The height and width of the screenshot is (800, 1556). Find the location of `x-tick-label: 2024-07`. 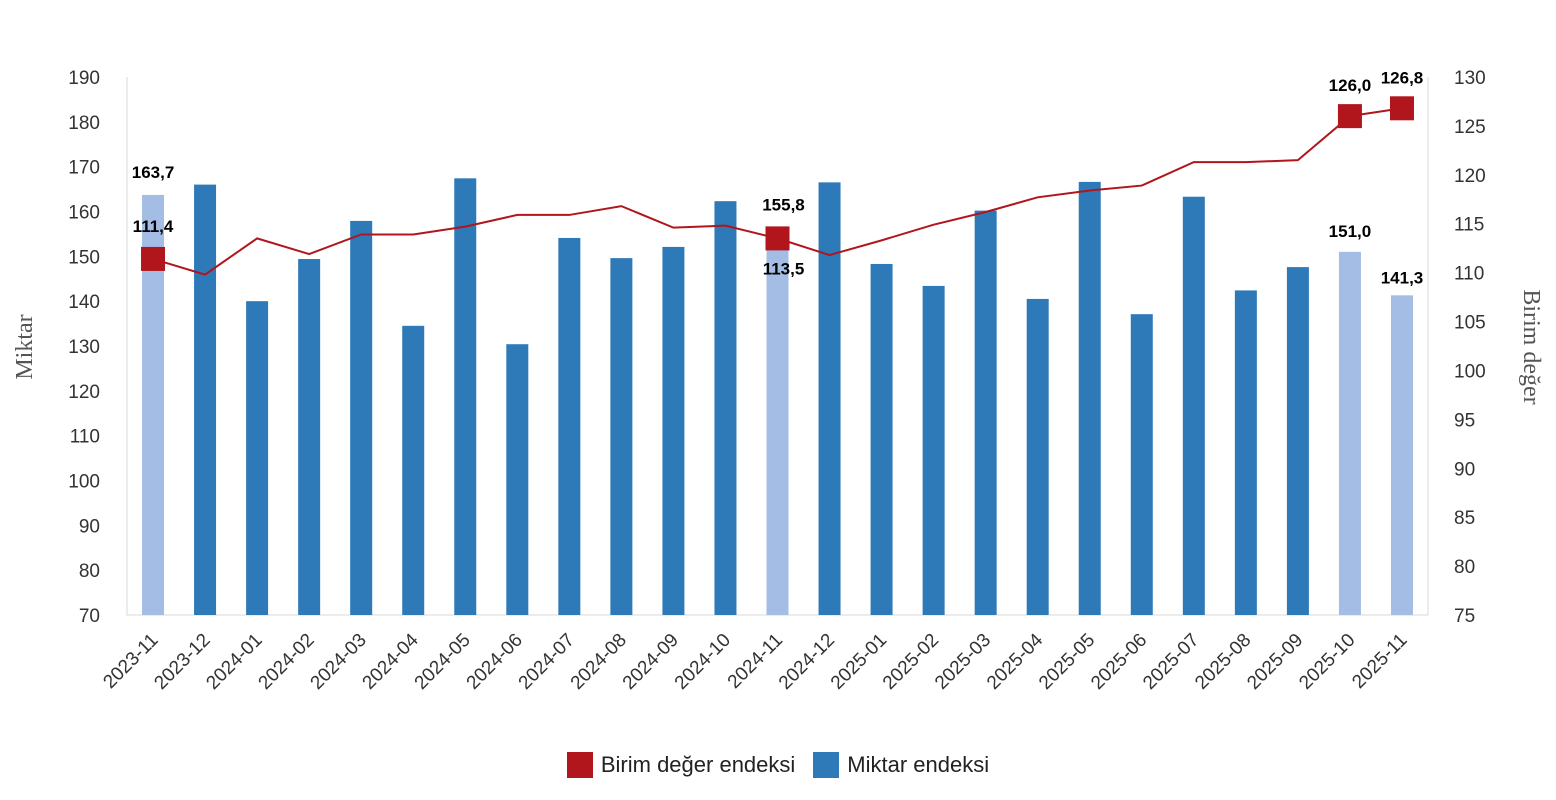

x-tick-label: 2024-07 is located at coordinates (547, 662).